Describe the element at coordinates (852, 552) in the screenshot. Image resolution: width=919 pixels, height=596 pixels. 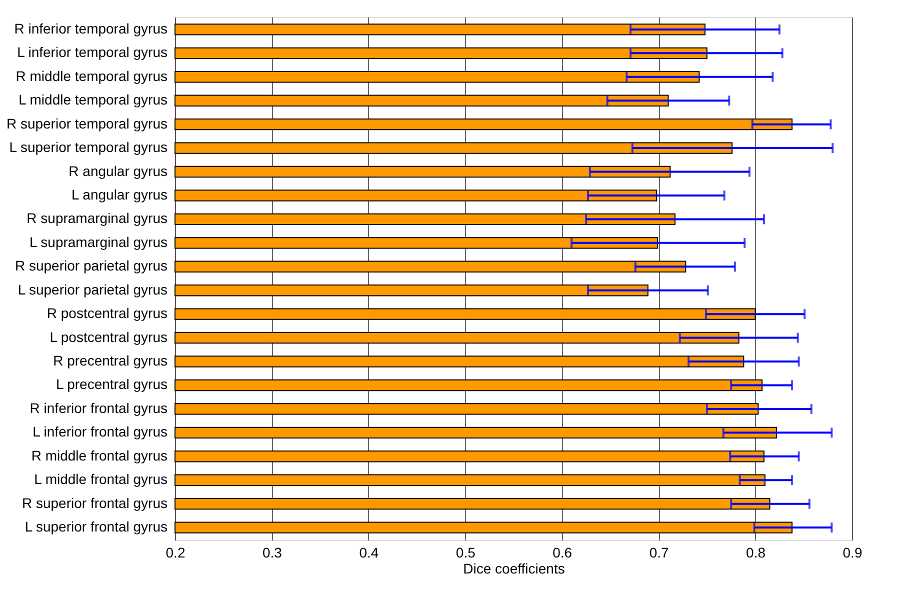
I see `x-tick-label: 0.9` at that location.